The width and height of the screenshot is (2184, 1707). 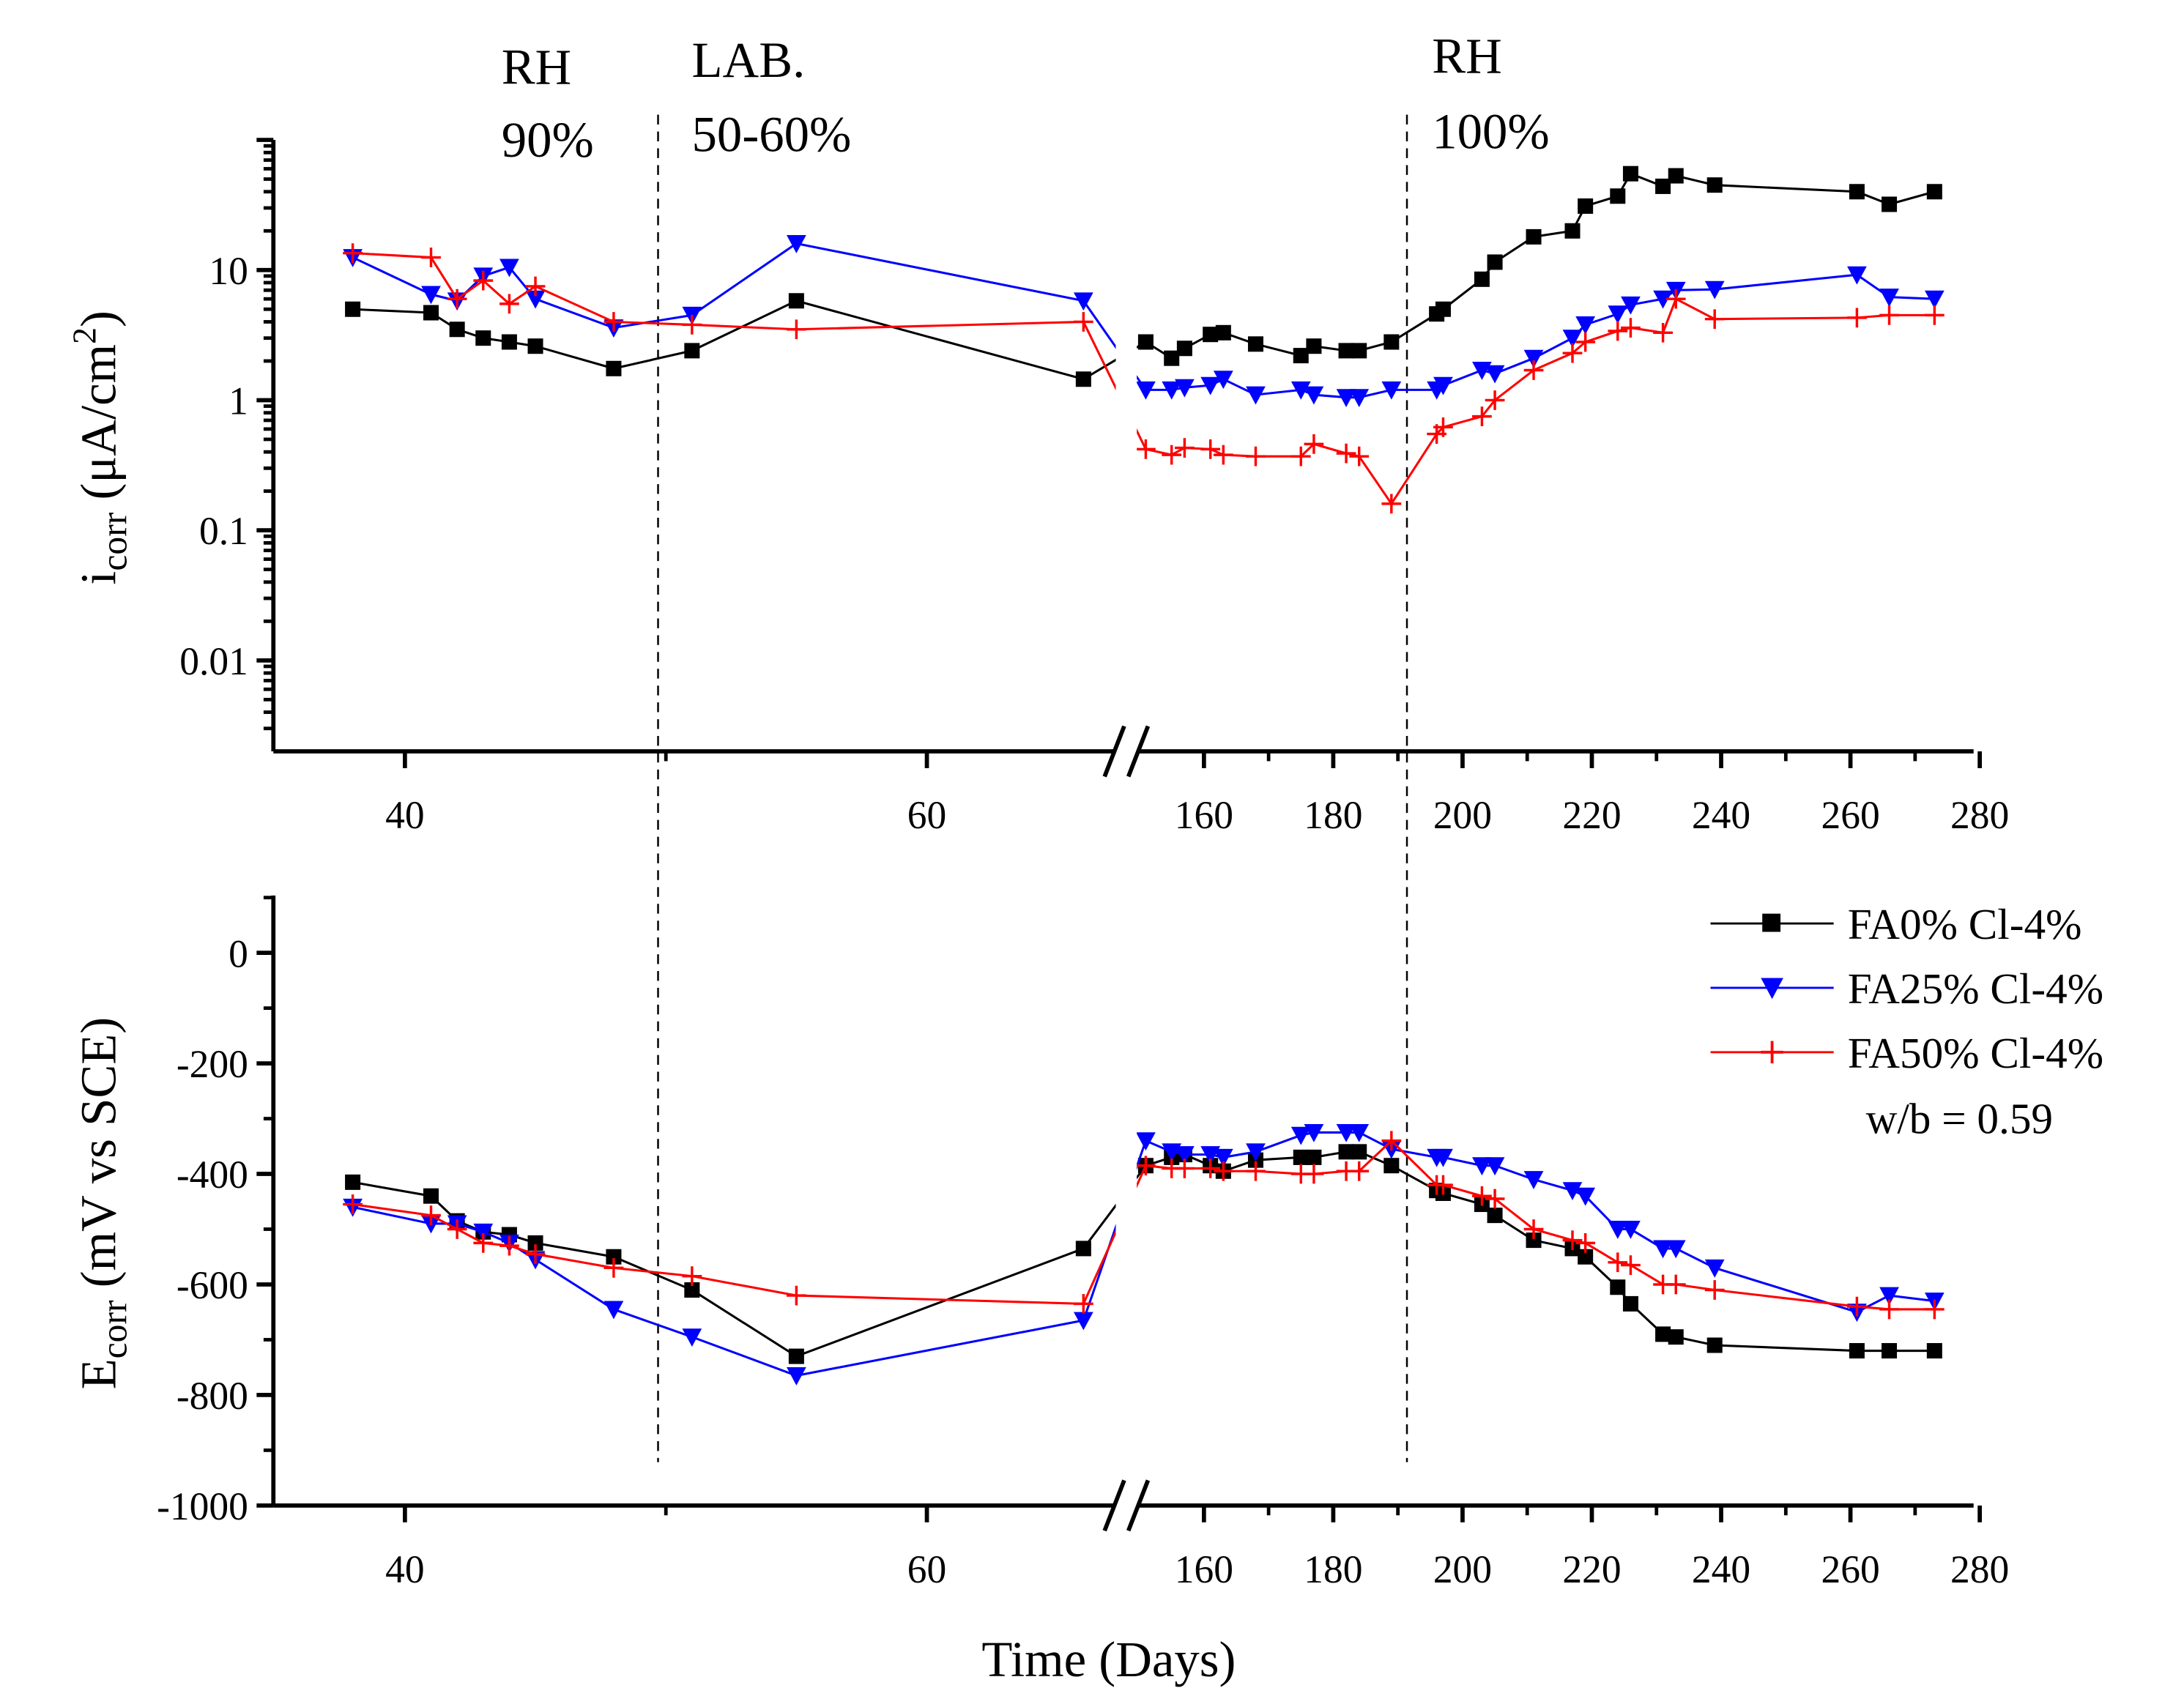 I want to click on legend-label: FA0% Cl-4%, so click(x=1965, y=924).